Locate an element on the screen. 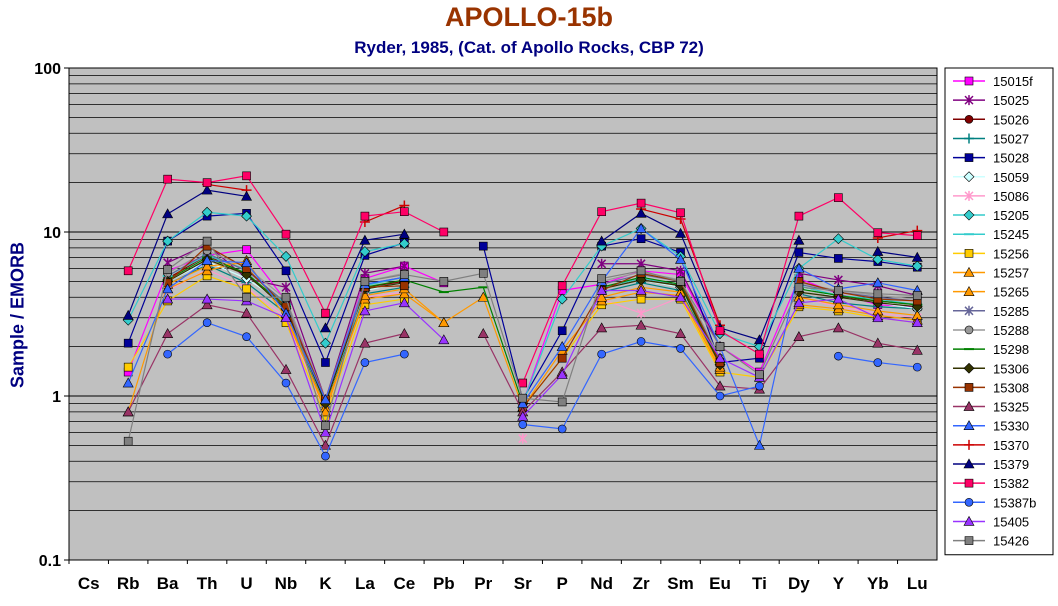 The height and width of the screenshot is (606, 1058). legend-item: 15306 is located at coordinates (991, 368).